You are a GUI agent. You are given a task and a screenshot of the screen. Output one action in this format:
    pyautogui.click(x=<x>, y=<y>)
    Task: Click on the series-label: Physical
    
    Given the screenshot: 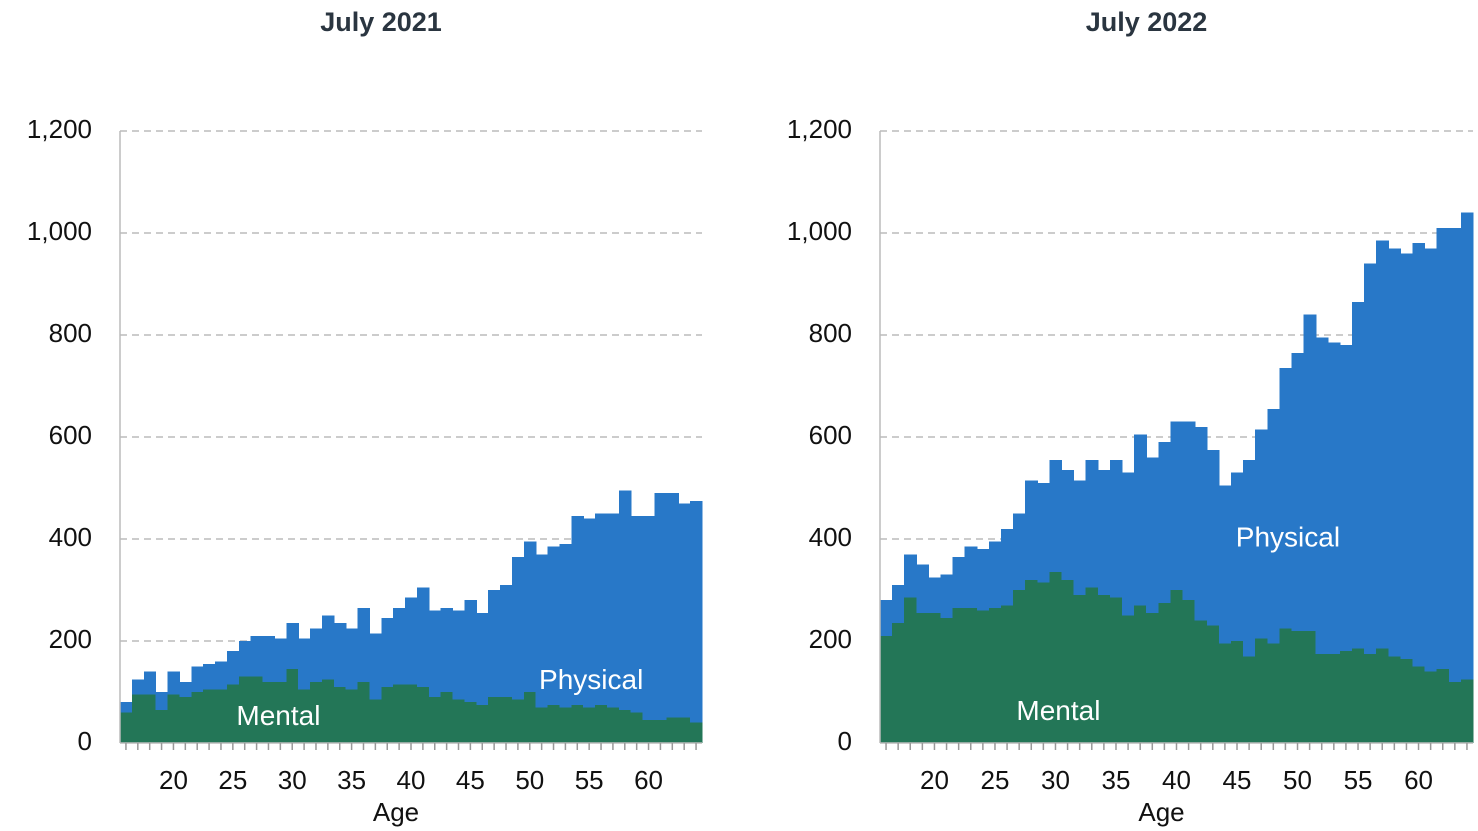 What is the action you would take?
    pyautogui.click(x=1288, y=536)
    